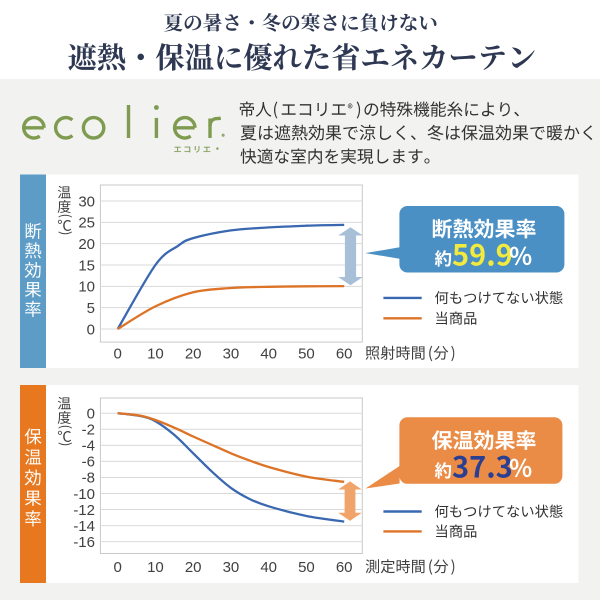 The image size is (600, 600). I want to click on svg-text: -10, so click(84, 494).